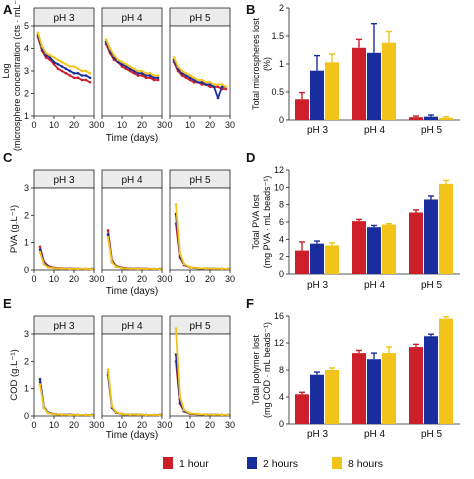 The height and width of the screenshot is (479, 474). I want to click on y-tick-label: 5, so click(26, 26).